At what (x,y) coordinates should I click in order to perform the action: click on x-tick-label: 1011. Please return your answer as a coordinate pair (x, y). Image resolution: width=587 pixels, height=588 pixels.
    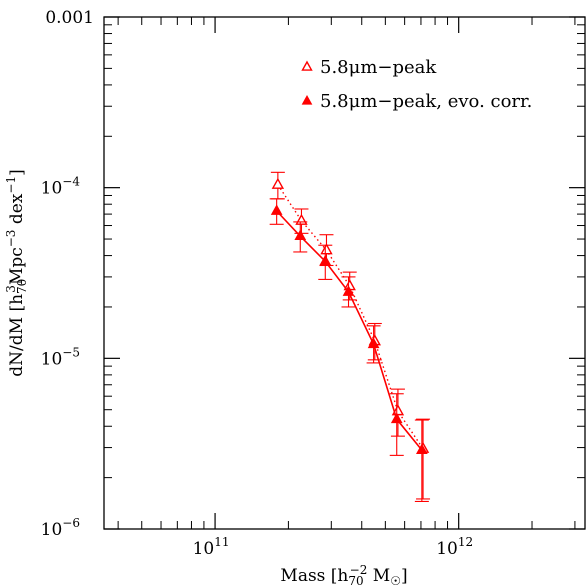
    Looking at the image, I should click on (211, 547).